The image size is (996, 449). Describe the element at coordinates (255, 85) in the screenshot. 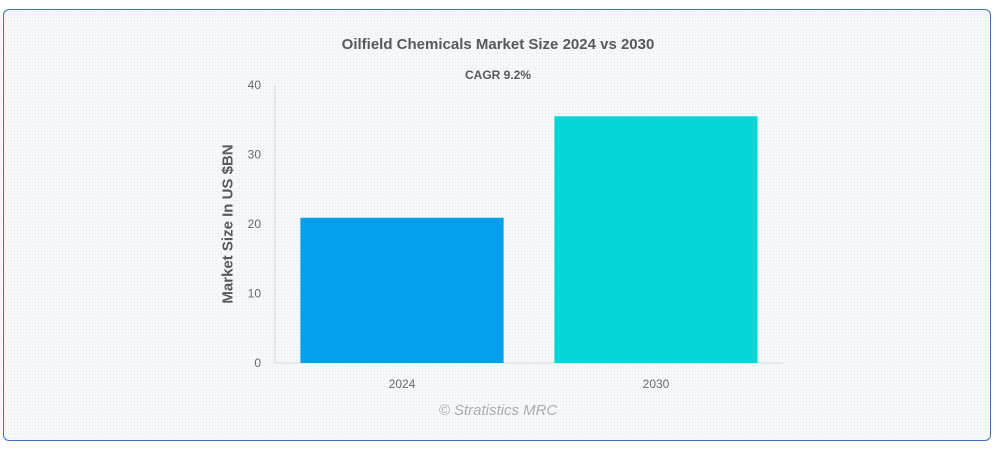

I see `y-tick-label: 40` at that location.